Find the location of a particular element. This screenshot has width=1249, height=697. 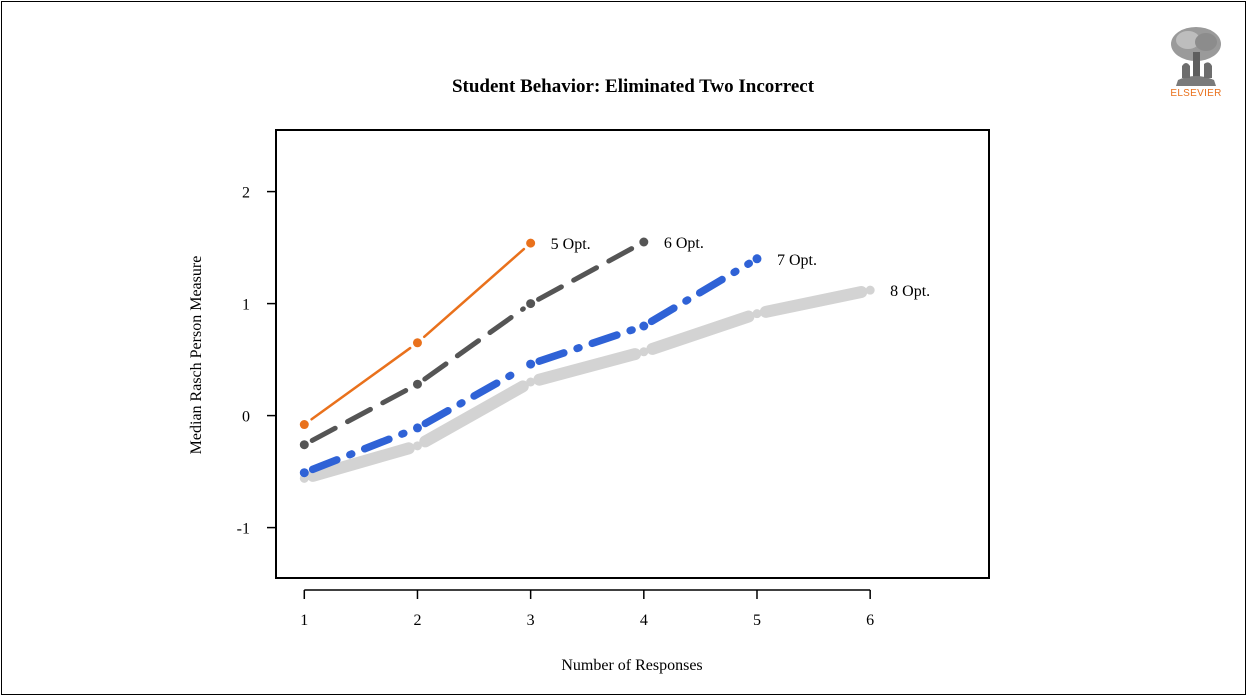

y-tick-label: 1 is located at coordinates (246, 305).